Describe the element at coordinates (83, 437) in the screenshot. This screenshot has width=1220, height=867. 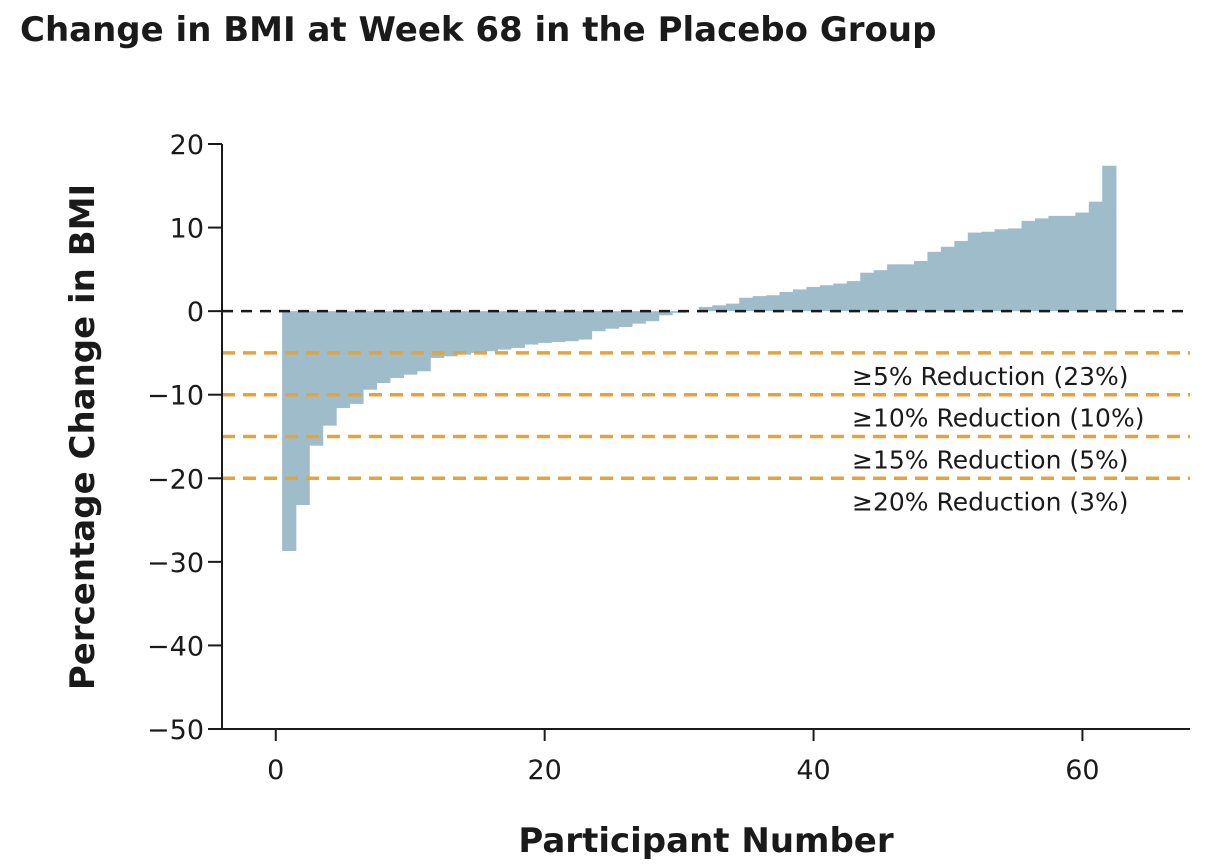
I see `y-axis-title: Percentage Change in BMI` at that location.